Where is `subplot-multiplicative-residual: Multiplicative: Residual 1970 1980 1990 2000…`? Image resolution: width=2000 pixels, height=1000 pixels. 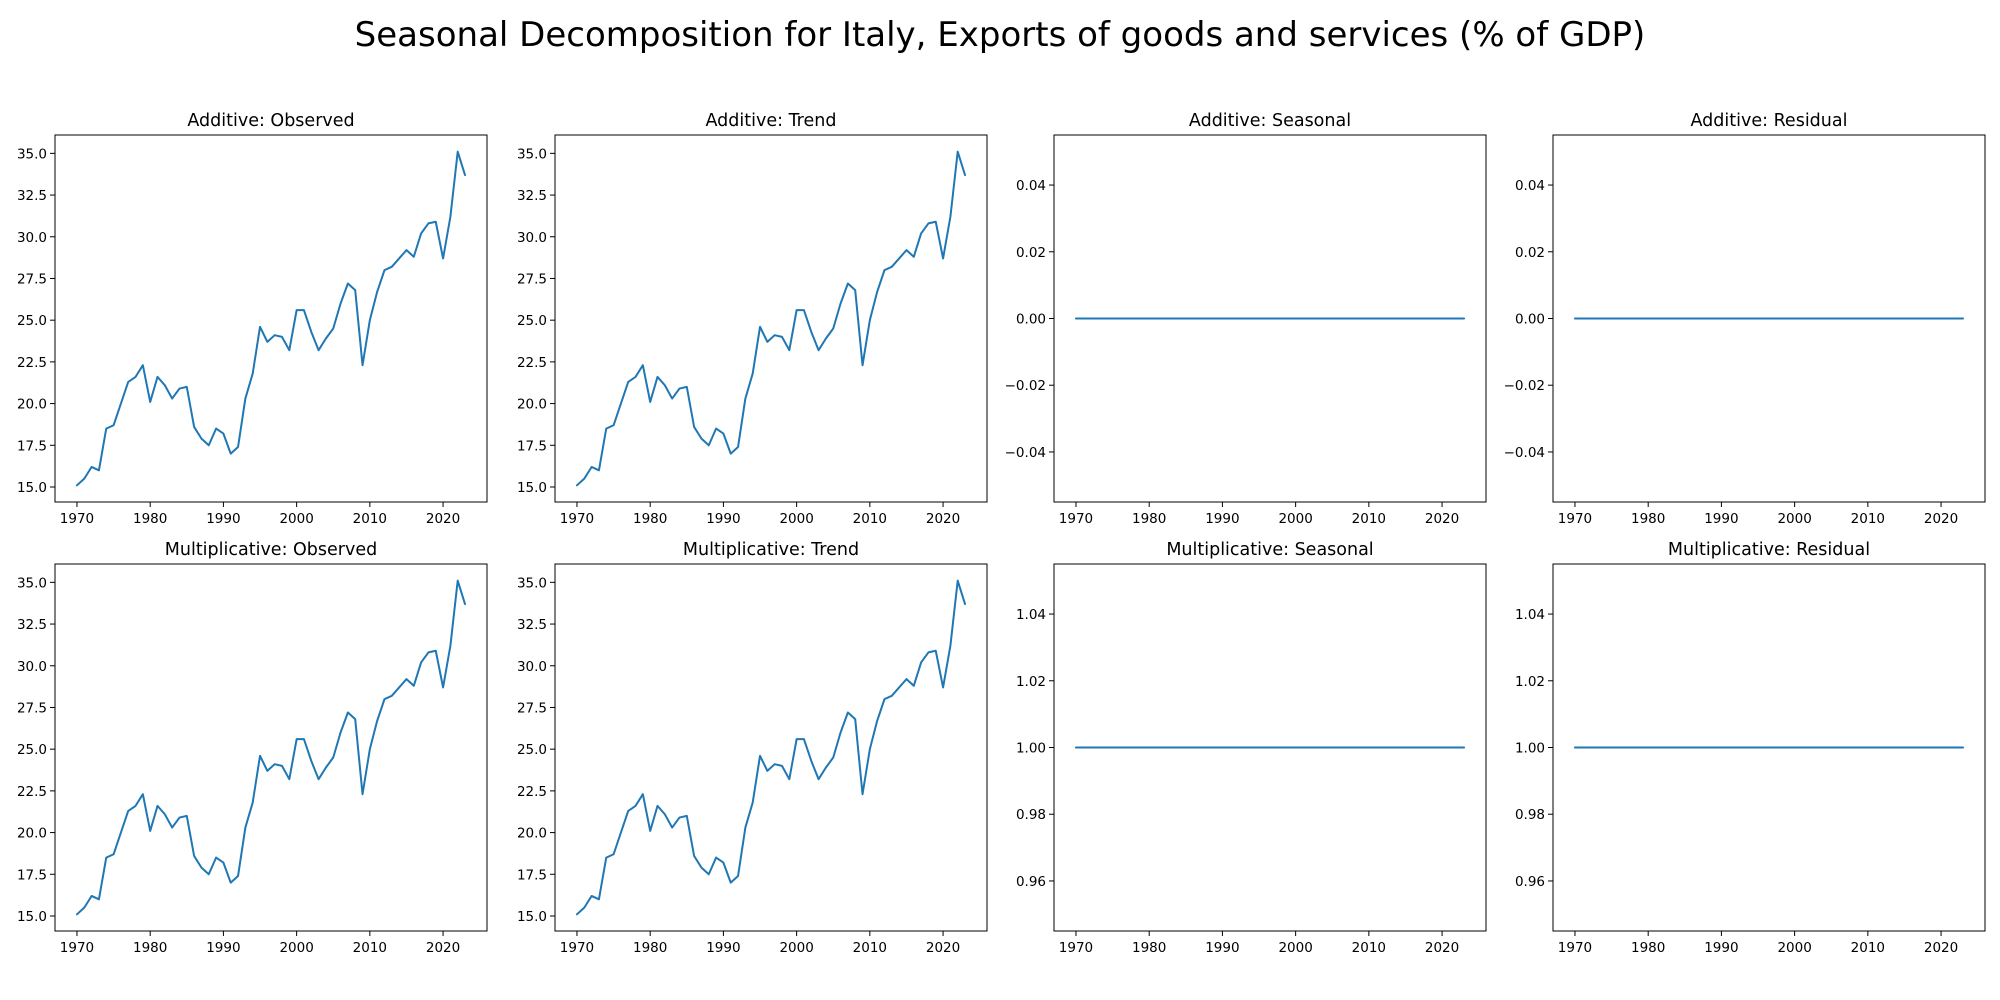 subplot-multiplicative-residual: Multiplicative: Residual 1970 1980 1990 2000… is located at coordinates (1750, 748).